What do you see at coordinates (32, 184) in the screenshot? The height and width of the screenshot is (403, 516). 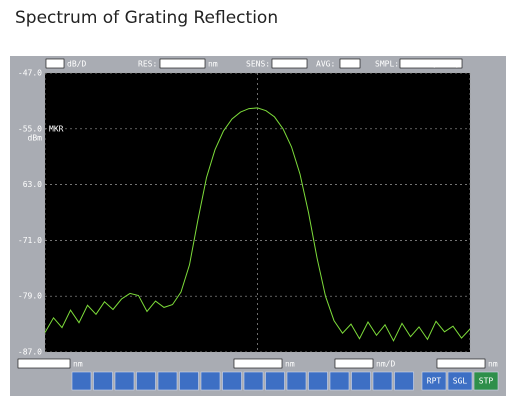 I see `y-tick-label: 63.0` at bounding box center [32, 184].